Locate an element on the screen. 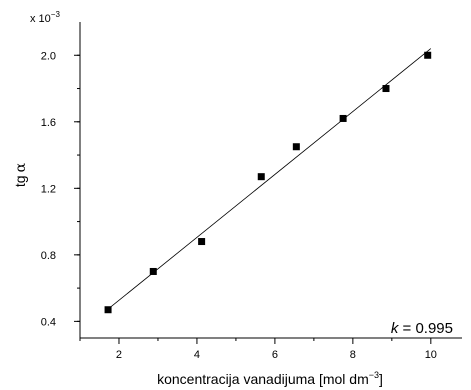 The height and width of the screenshot is (390, 471). y-axis-title-main: tg is located at coordinates (20, 181).